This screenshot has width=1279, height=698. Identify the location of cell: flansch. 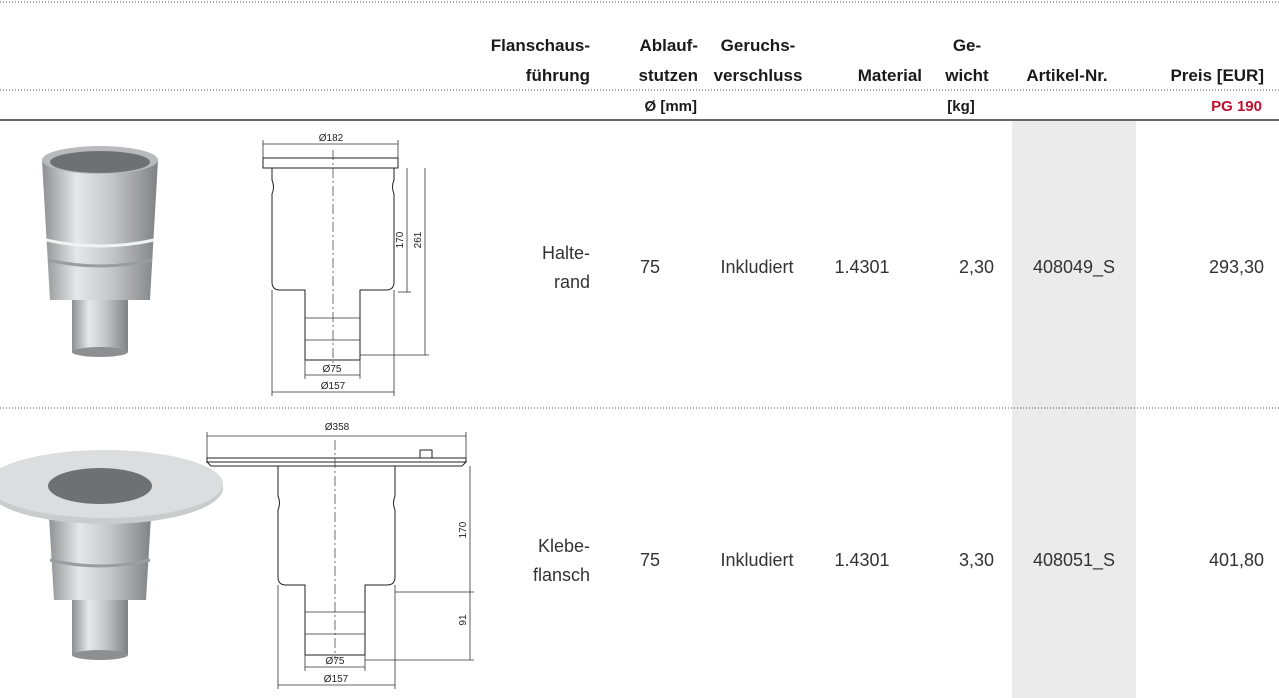
(561, 575).